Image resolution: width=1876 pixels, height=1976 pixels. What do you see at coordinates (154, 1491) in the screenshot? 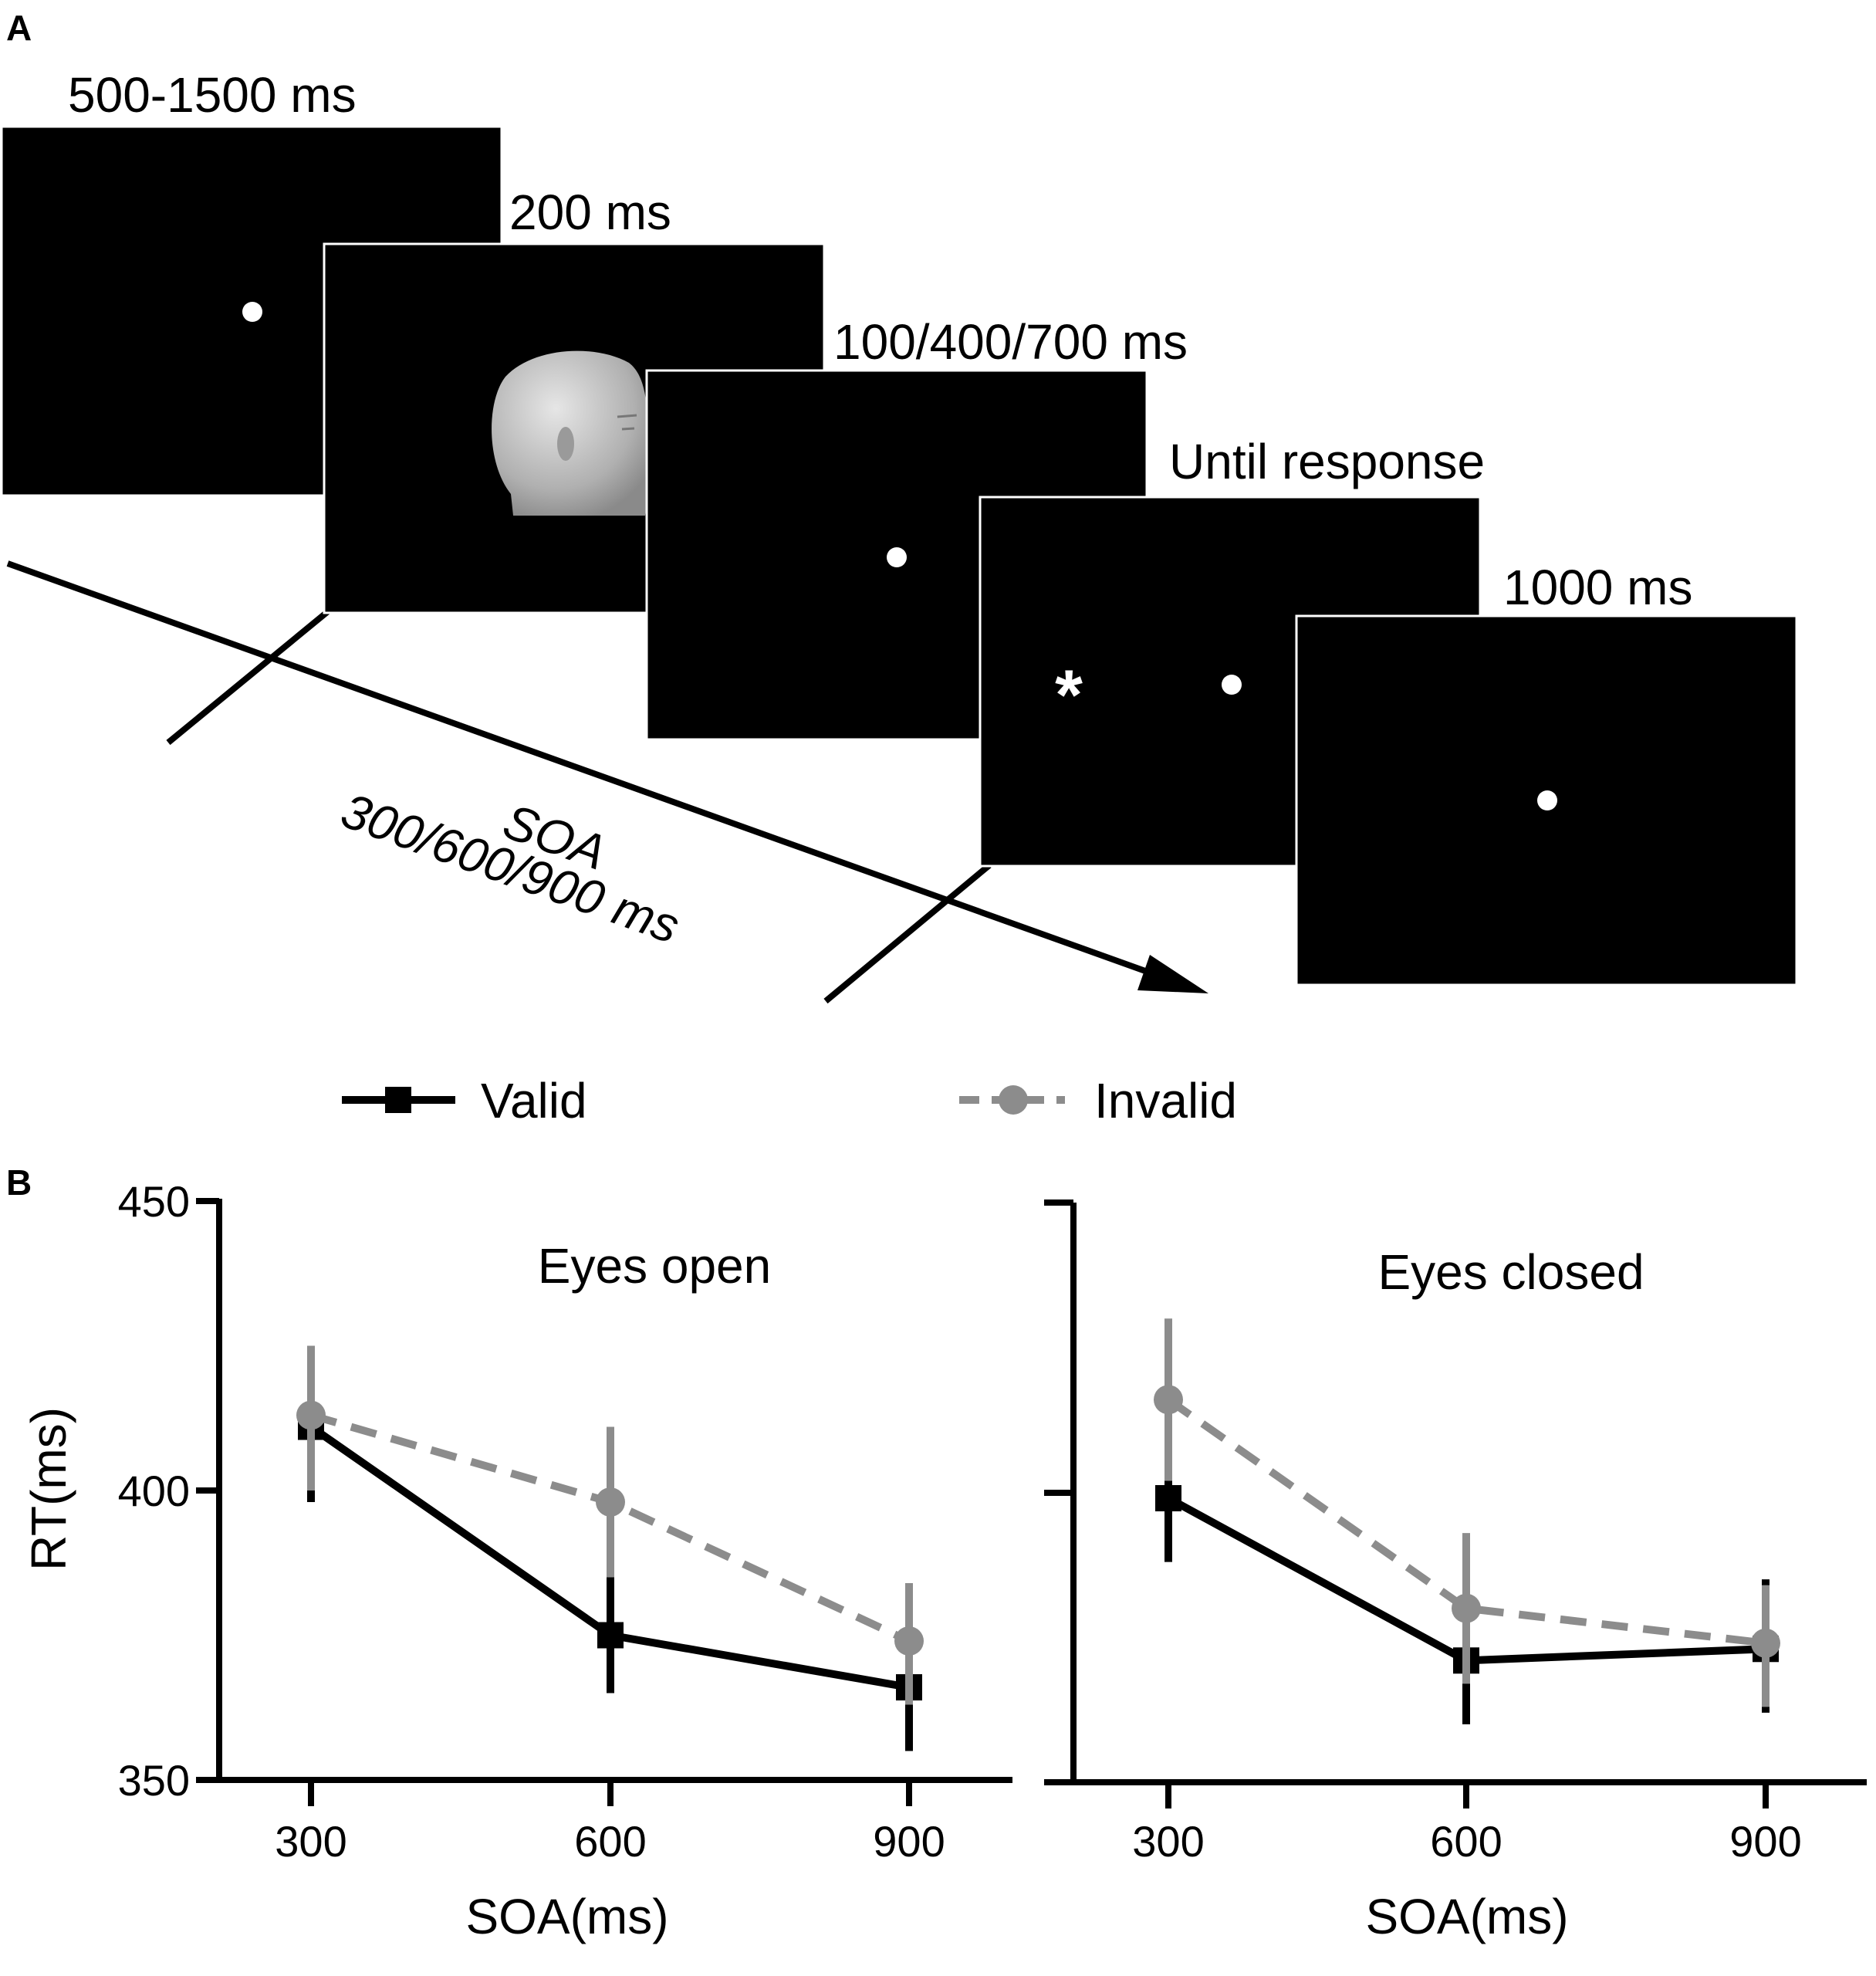
I see `y-tick-label: 400` at bounding box center [154, 1491].